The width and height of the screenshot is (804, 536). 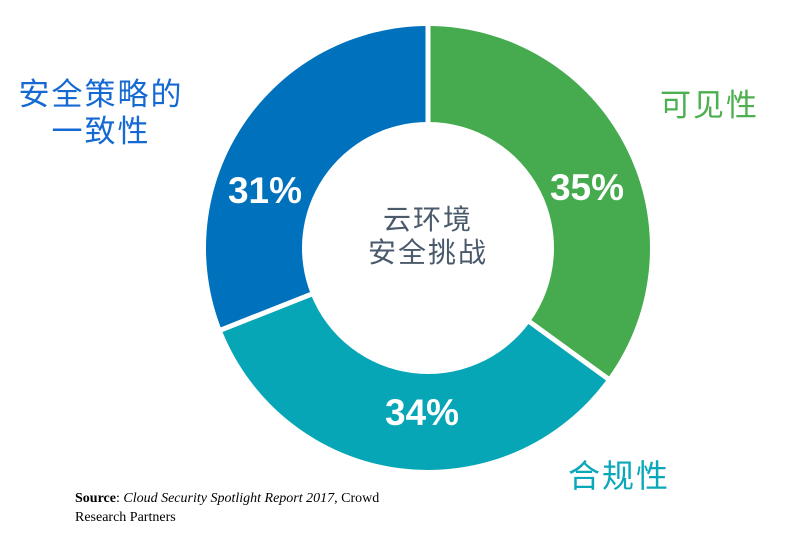 I want to click on chart-center-title-line2: 安全挑战, so click(x=428, y=253).